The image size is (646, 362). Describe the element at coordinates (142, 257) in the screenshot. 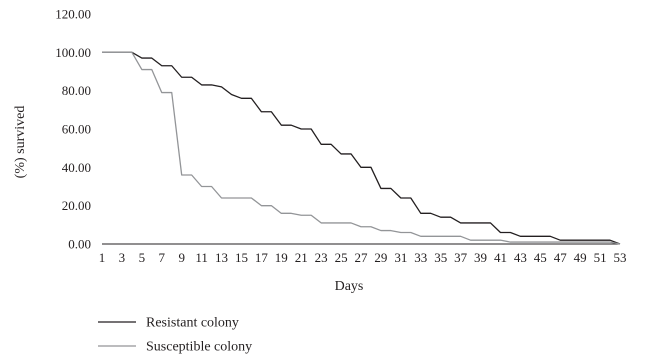

I see `x-tick-label: 5` at that location.